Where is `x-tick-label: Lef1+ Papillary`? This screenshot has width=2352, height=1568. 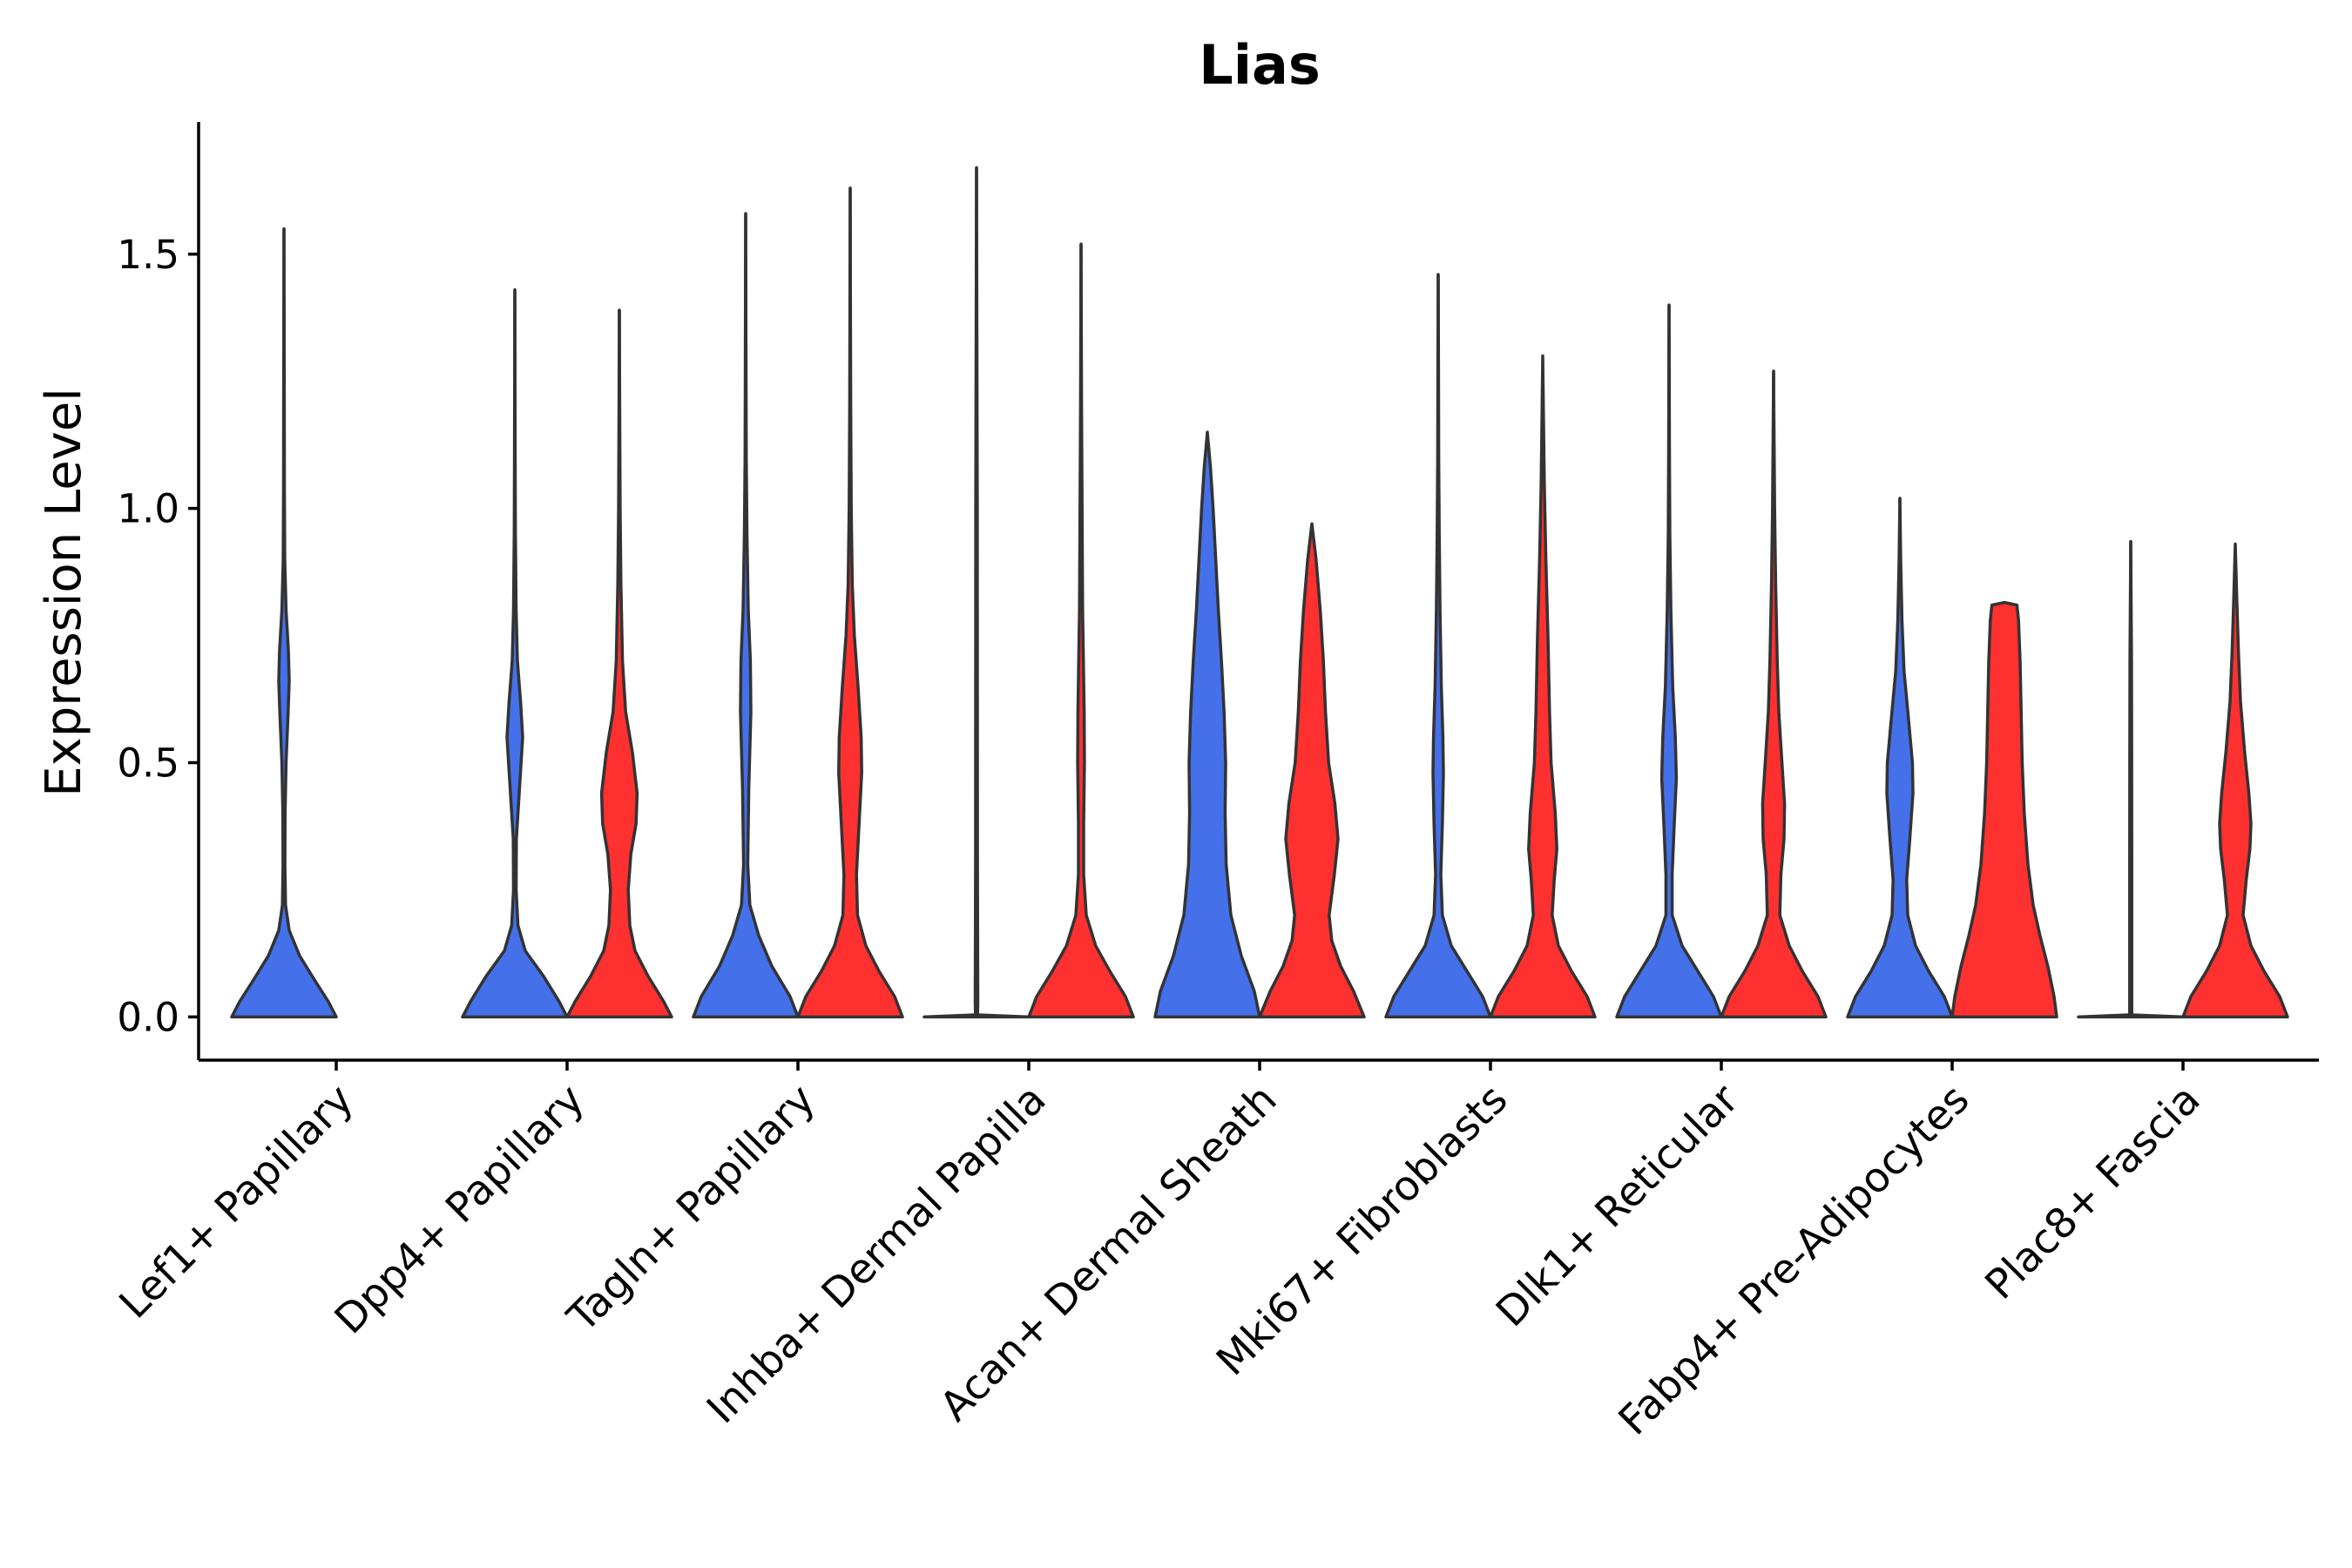 x-tick-label: Lef1+ Papillary is located at coordinates (237, 1202).